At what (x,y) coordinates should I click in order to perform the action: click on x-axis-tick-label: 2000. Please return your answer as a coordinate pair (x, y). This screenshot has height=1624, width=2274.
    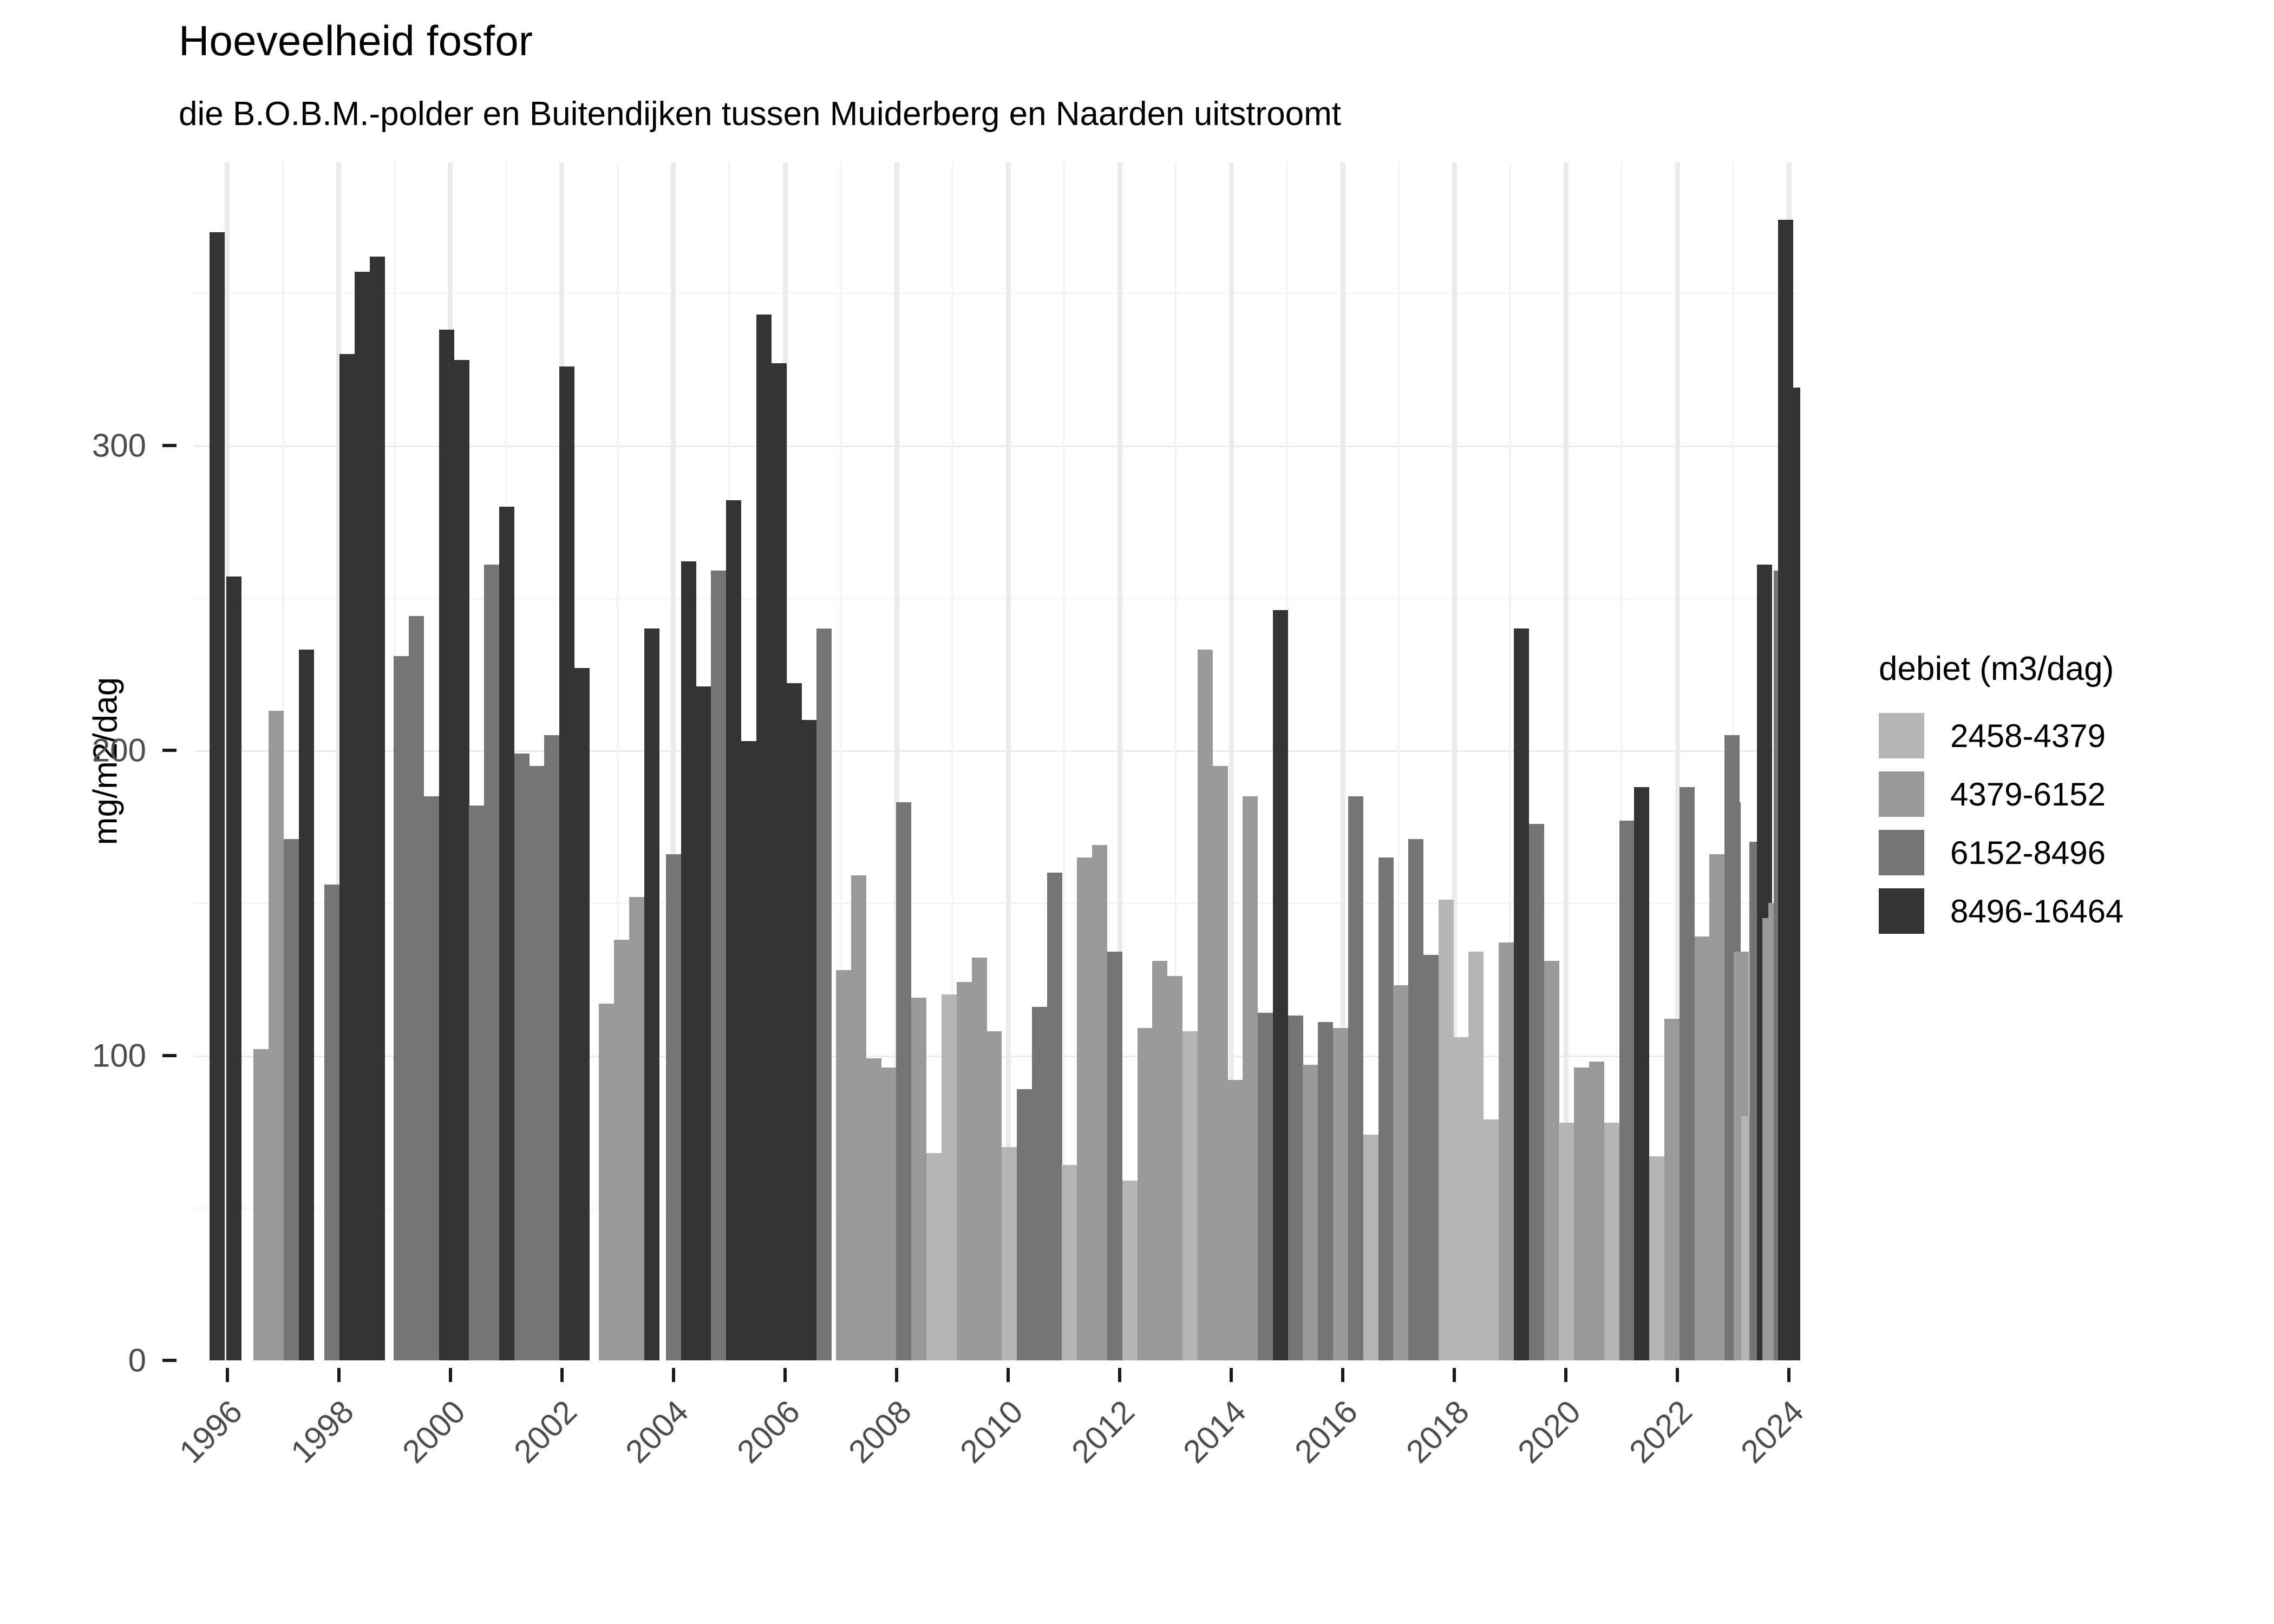
    Looking at the image, I should click on (434, 1431).